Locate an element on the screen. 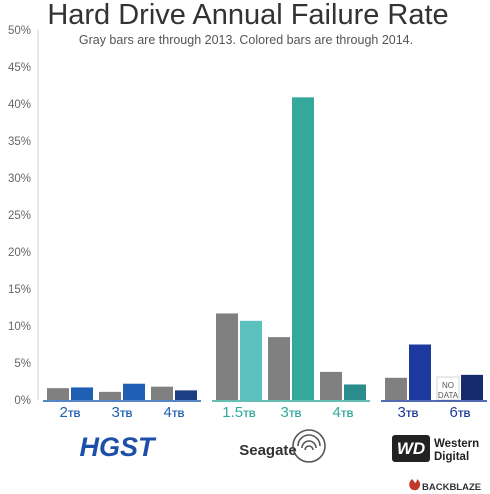  backblaze-flame-icon is located at coordinates (415, 485).